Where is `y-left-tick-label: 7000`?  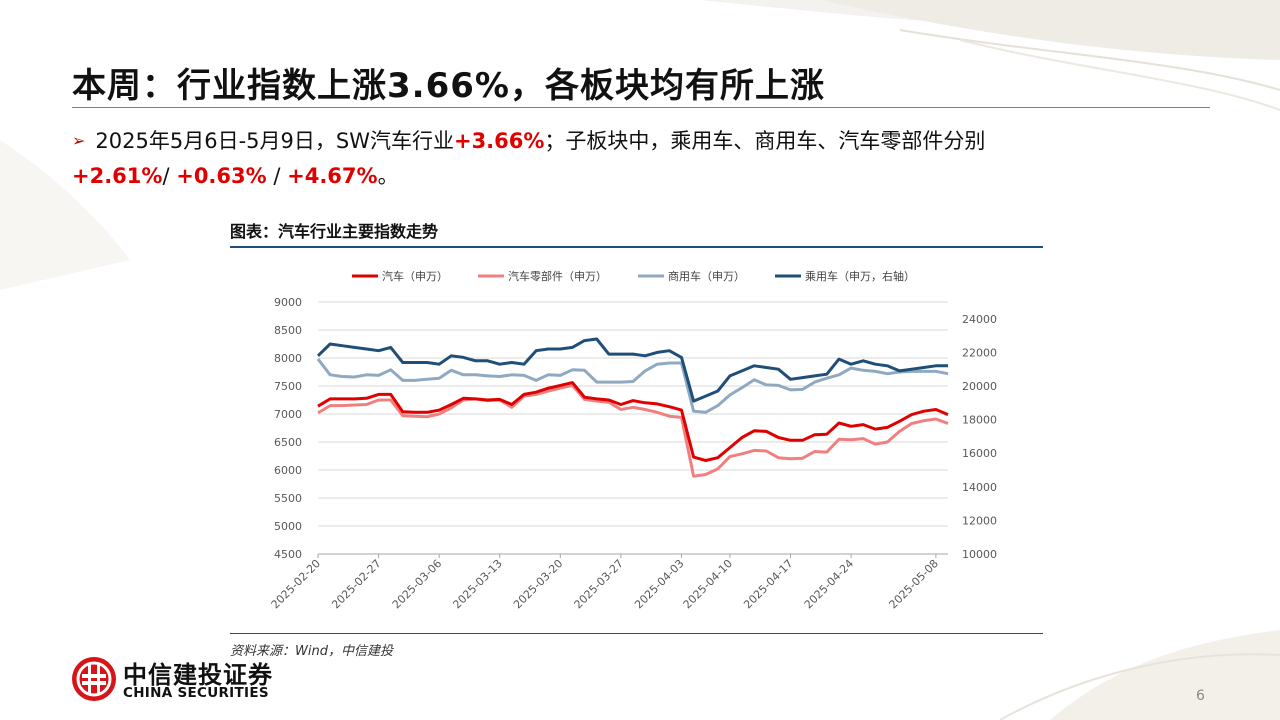 y-left-tick-label: 7000 is located at coordinates (288, 414).